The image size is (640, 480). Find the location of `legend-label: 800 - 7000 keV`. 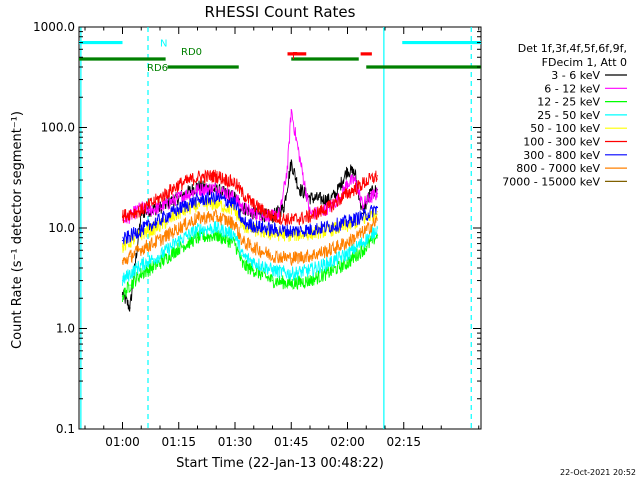

legend-label: 800 - 7000 keV is located at coordinates (558, 168).